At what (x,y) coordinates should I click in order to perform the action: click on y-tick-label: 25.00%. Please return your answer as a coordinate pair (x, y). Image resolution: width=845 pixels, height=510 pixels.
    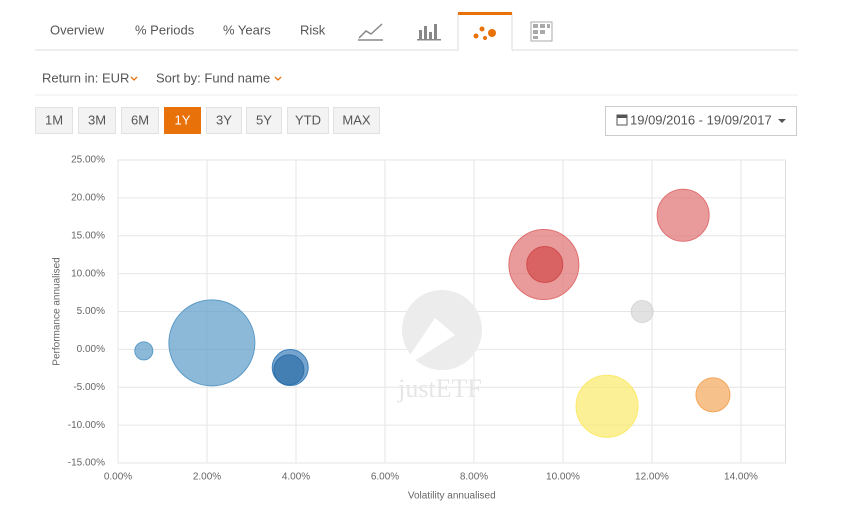
    Looking at the image, I should click on (88, 160).